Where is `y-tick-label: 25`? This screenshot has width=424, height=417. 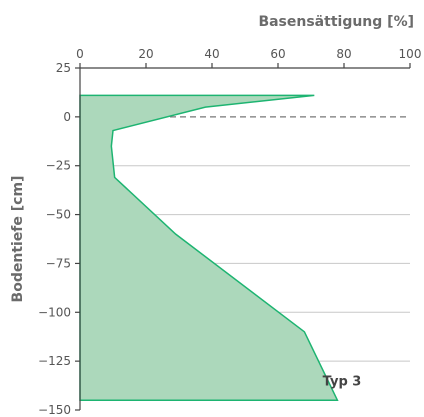
y-tick-label: 25 is located at coordinates (63, 68).